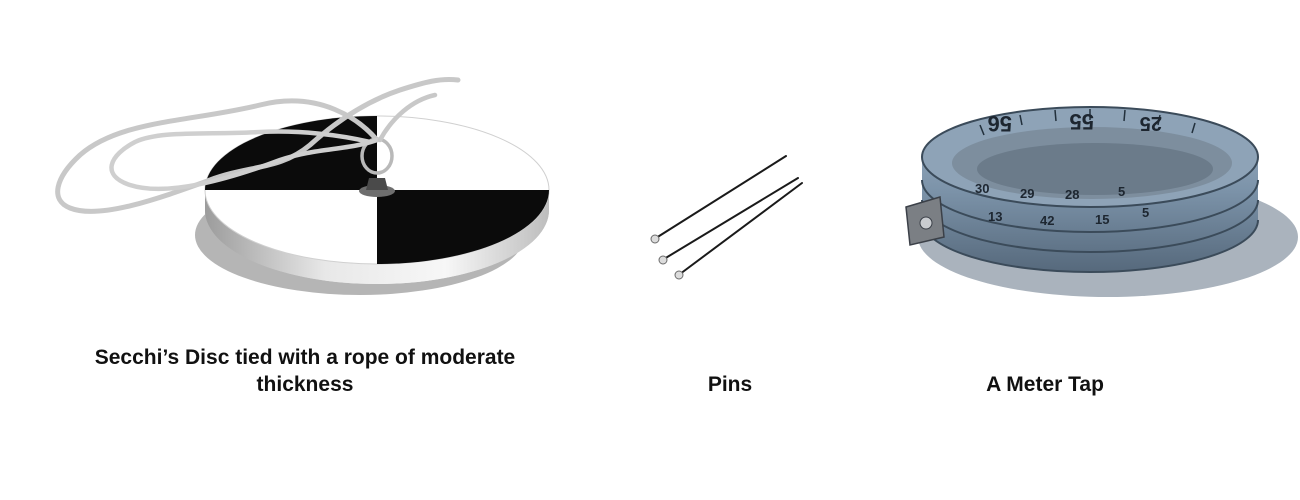  I want to click on tape-mark: 55, so click(1082, 121).